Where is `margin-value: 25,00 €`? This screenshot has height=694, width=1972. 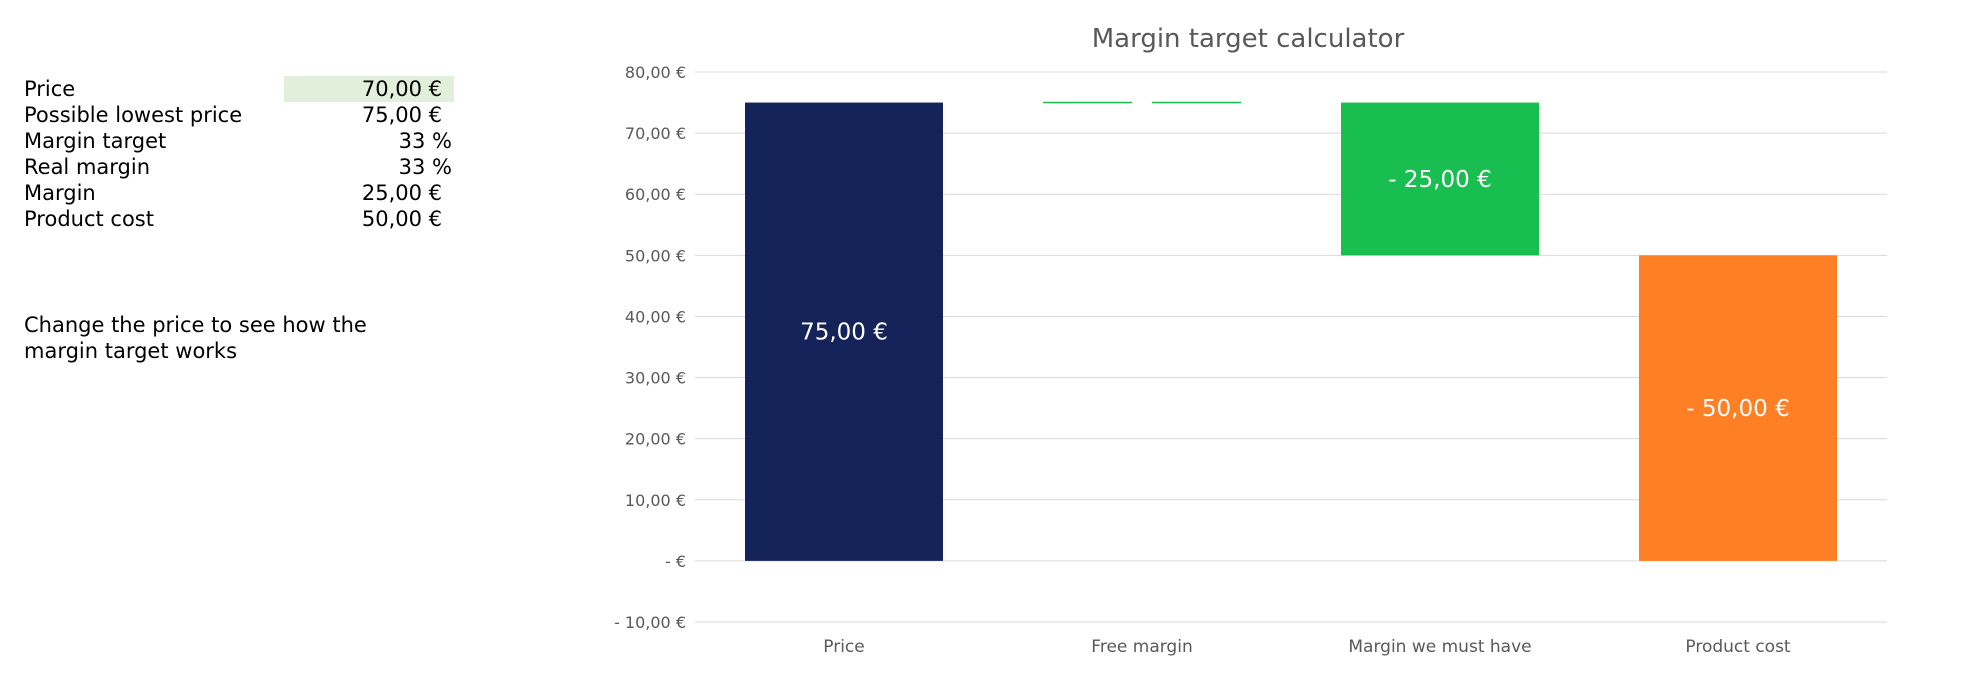
margin-value: 25,00 € is located at coordinates (401, 193).